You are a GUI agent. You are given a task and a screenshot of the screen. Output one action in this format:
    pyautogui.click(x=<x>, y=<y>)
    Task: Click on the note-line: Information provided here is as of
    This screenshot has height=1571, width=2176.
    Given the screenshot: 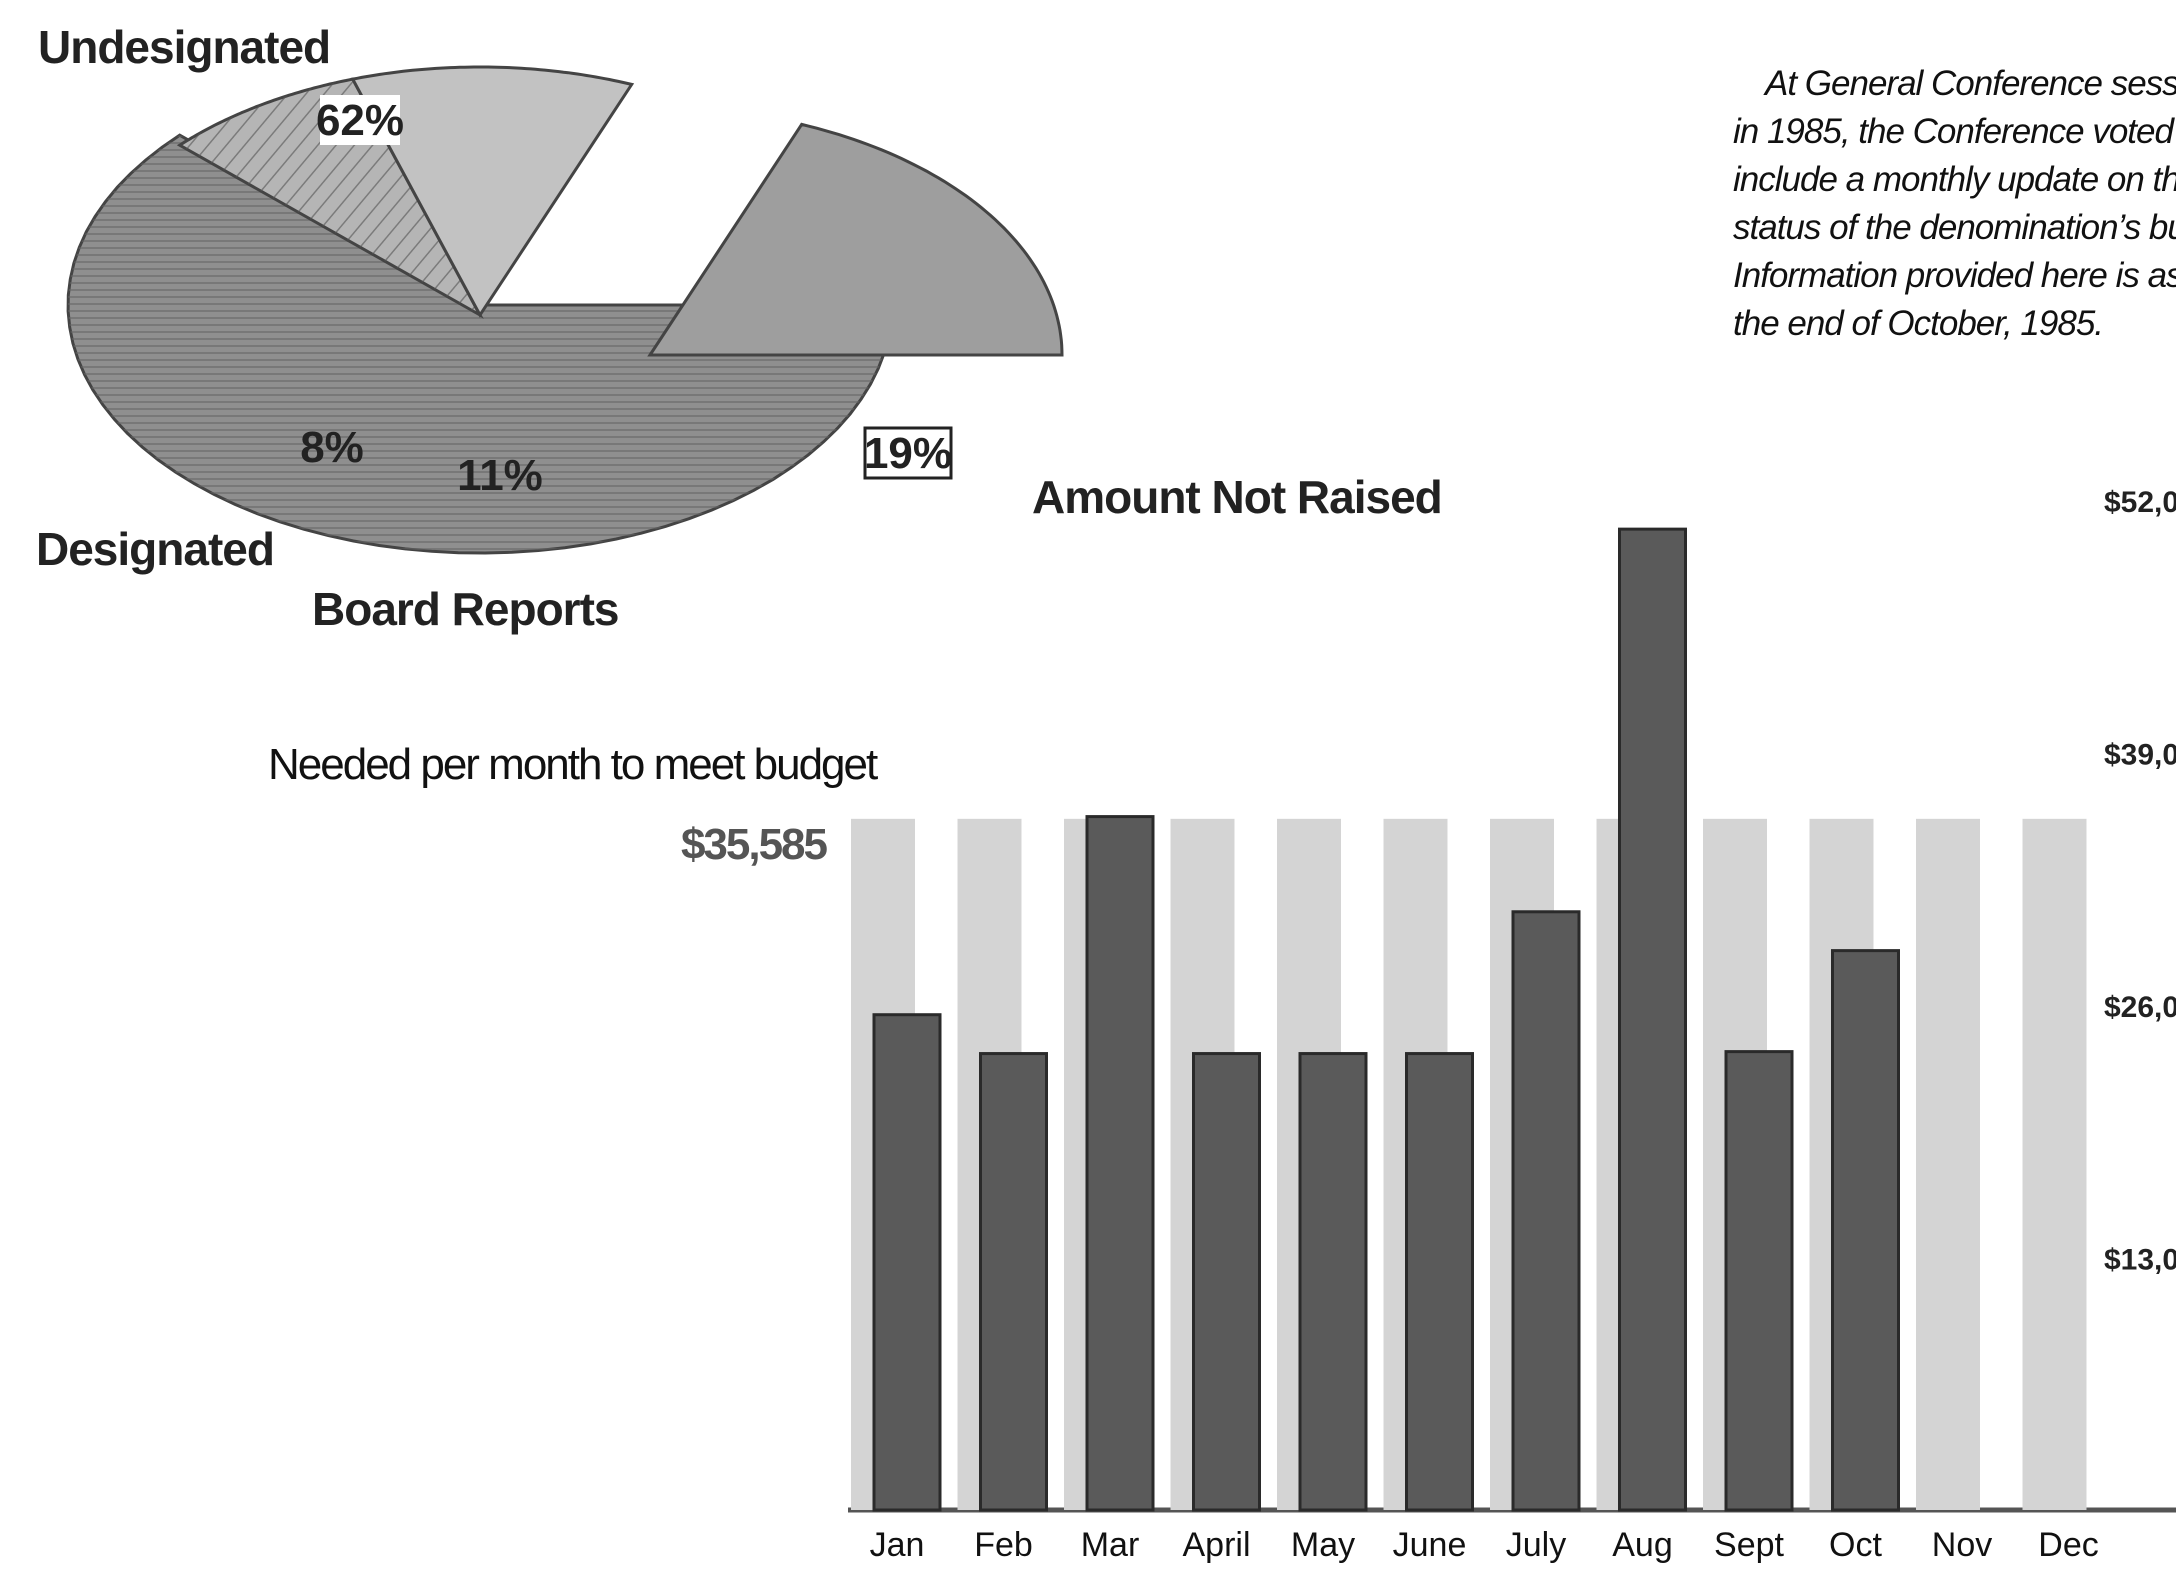 What is the action you would take?
    pyautogui.click(x=1954, y=275)
    